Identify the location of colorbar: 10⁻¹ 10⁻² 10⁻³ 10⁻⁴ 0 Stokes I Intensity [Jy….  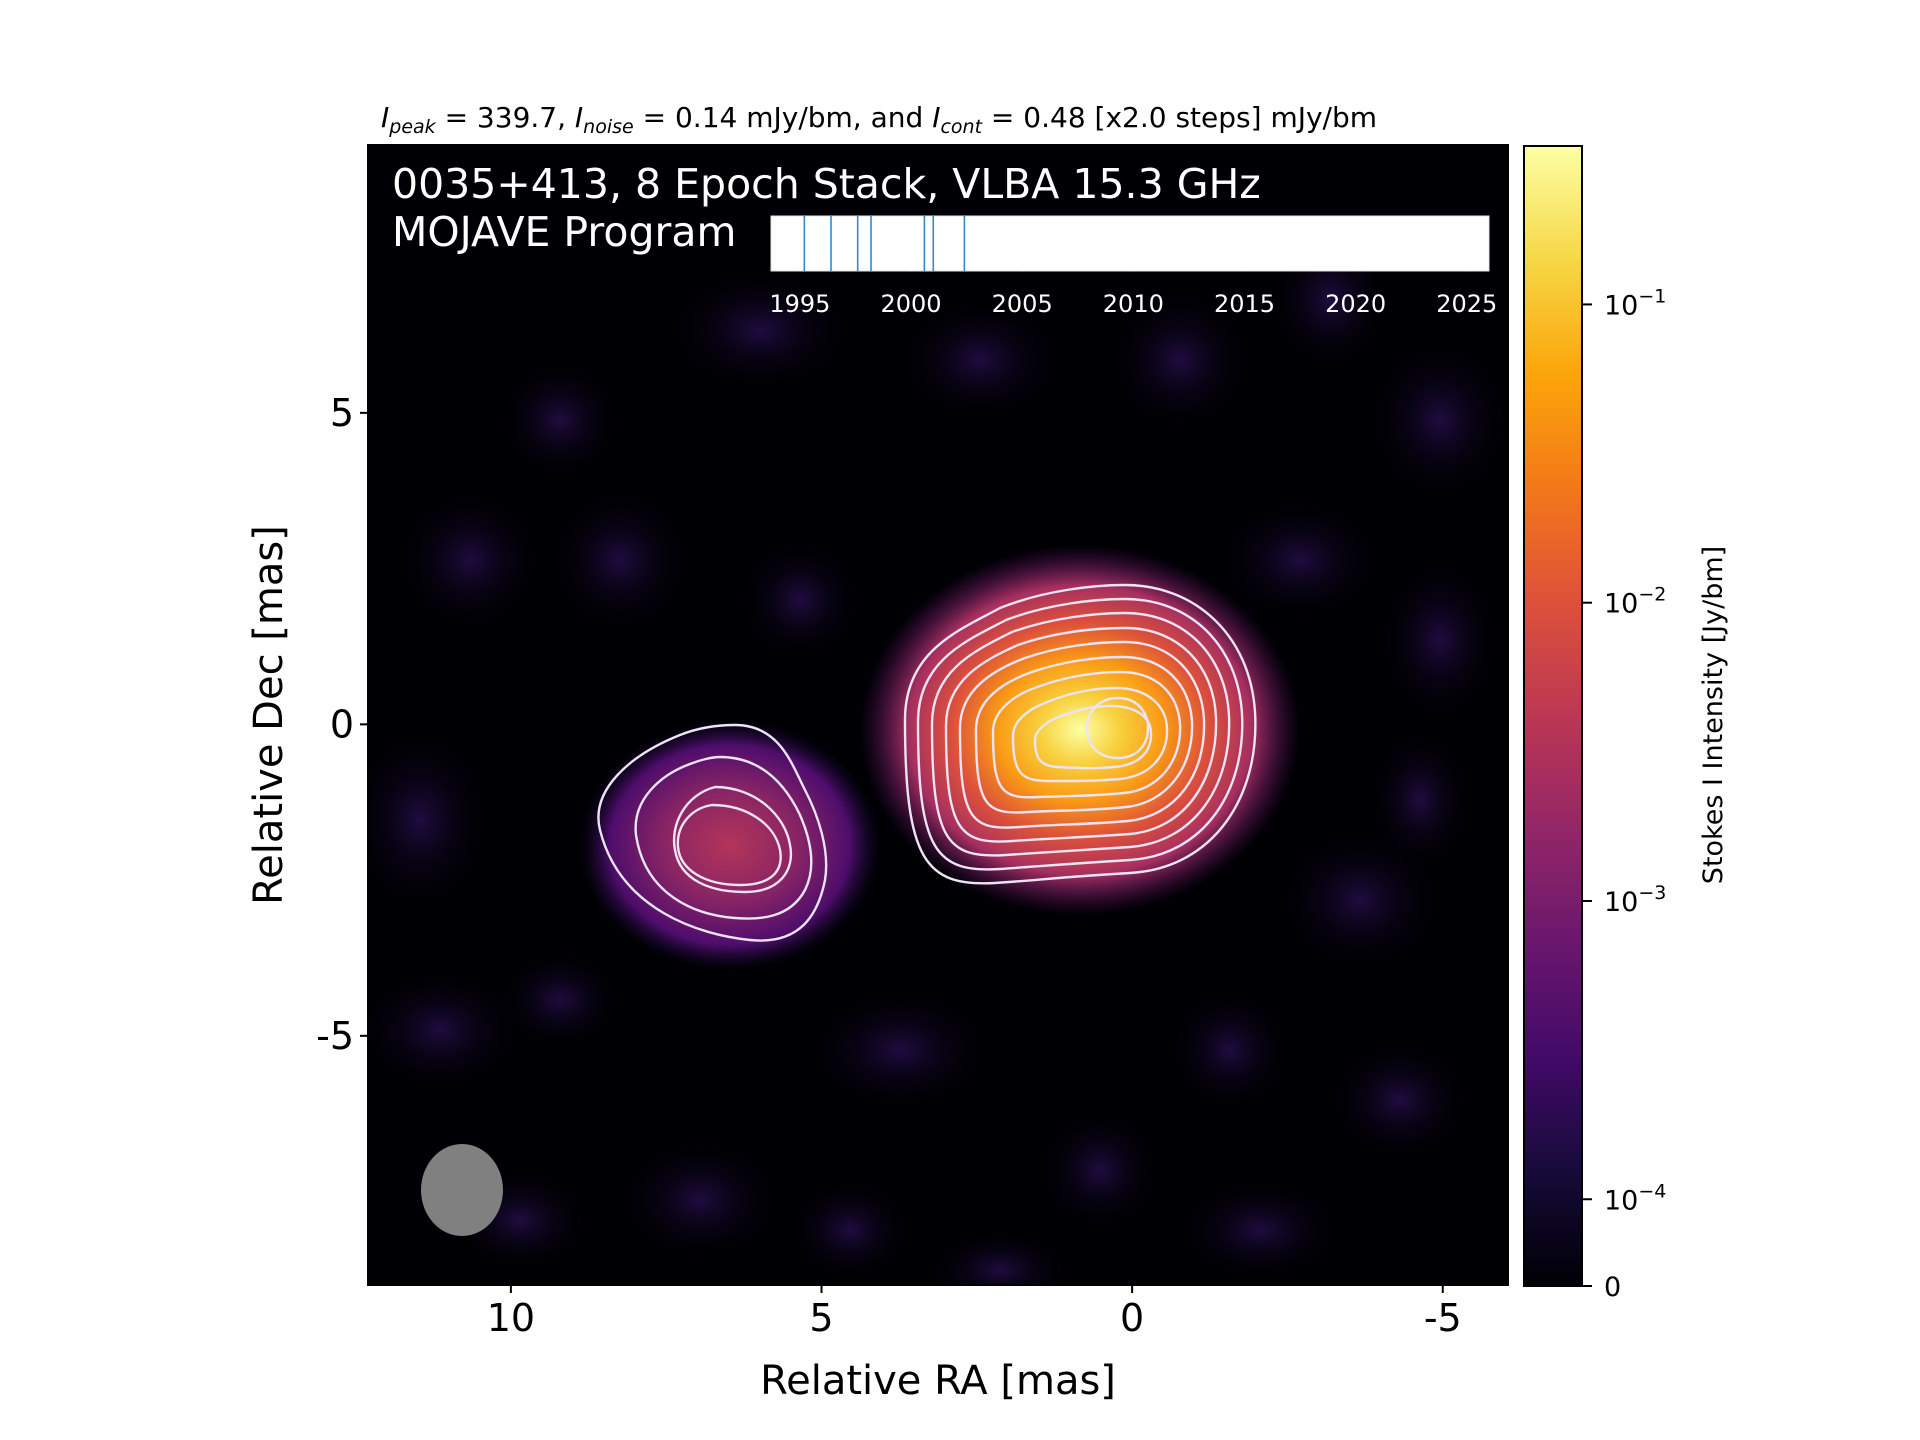
(1626, 724).